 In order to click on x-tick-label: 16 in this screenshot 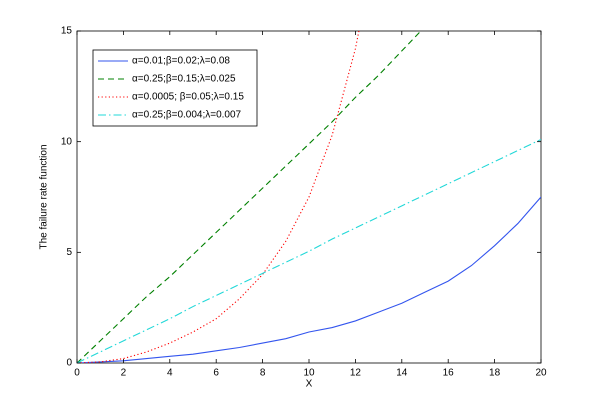, I will do `click(449, 373)`.